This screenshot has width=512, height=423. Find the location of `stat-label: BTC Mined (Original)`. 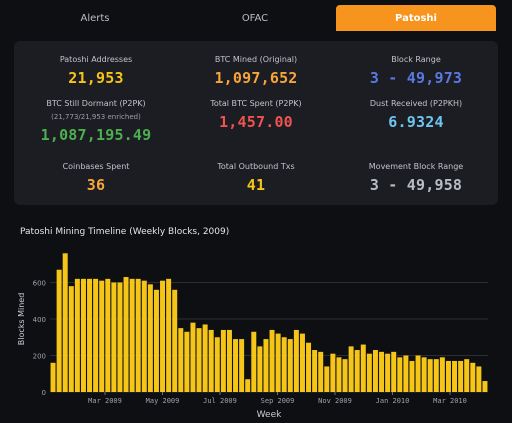

stat-label: BTC Mined (Original) is located at coordinates (256, 59).